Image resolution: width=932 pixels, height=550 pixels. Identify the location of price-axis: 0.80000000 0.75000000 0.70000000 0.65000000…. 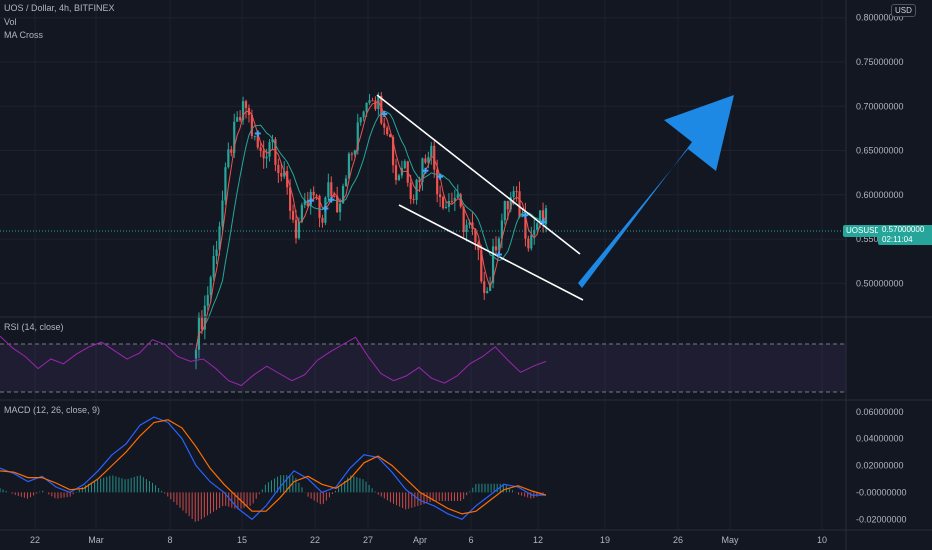
(880, 151).